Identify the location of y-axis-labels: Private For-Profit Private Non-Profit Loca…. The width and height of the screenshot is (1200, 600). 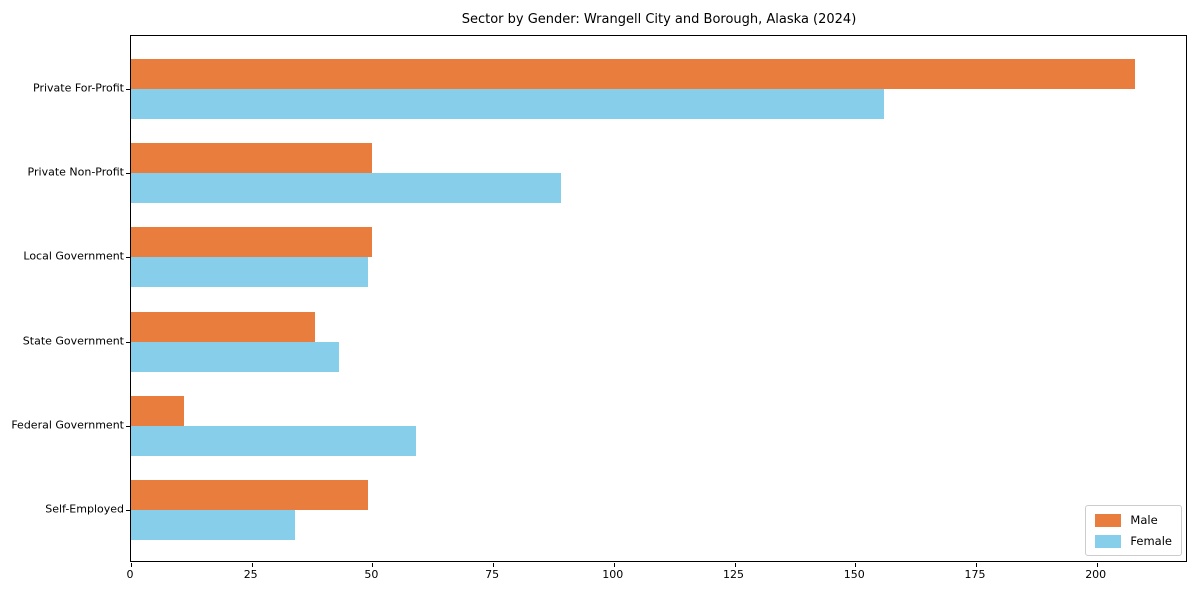
(62, 298).